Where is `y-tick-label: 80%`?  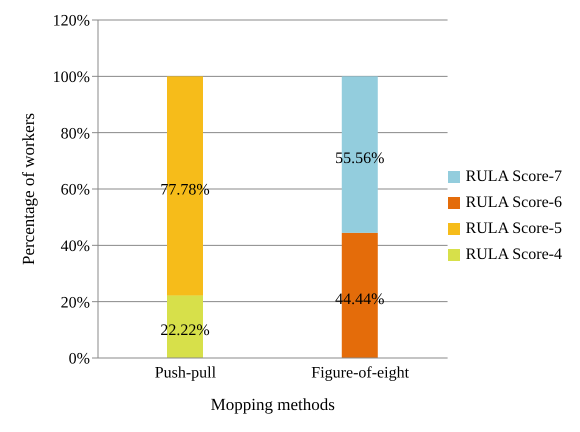
y-tick-label: 80% is located at coordinates (75, 133).